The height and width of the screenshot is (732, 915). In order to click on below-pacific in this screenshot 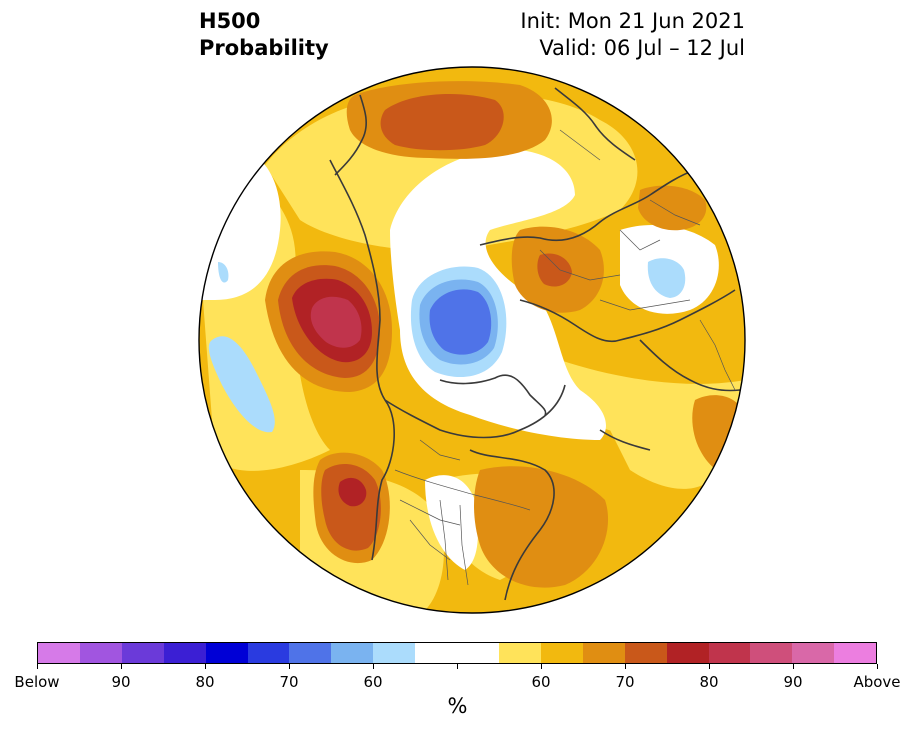, I will do `click(241, 384)`.